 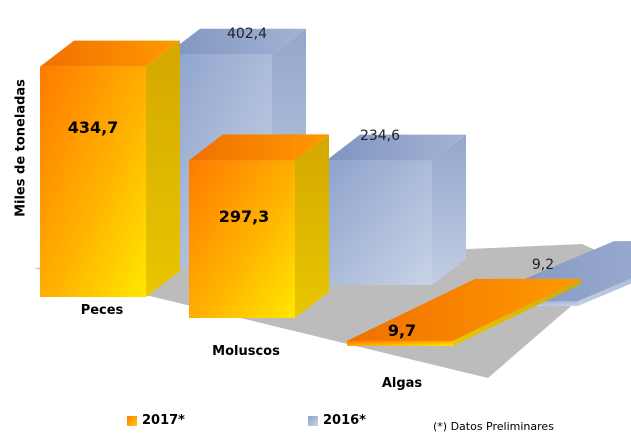 I want to click on bar-2017-algas-front, so click(x=400, y=343).